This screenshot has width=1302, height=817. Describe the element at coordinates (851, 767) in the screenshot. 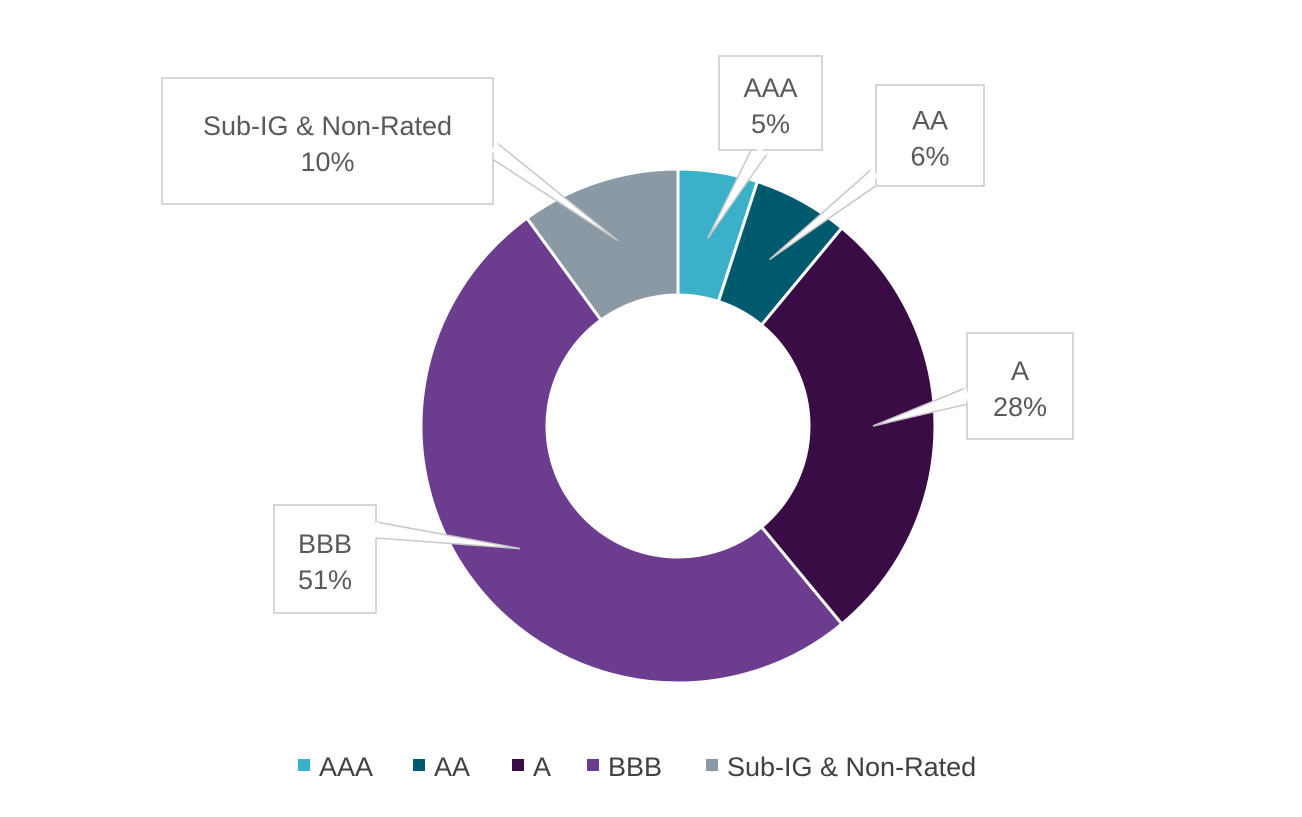

I see `legend-label-sub-ig-non-rated: Sub-IG & Non-Rated` at that location.